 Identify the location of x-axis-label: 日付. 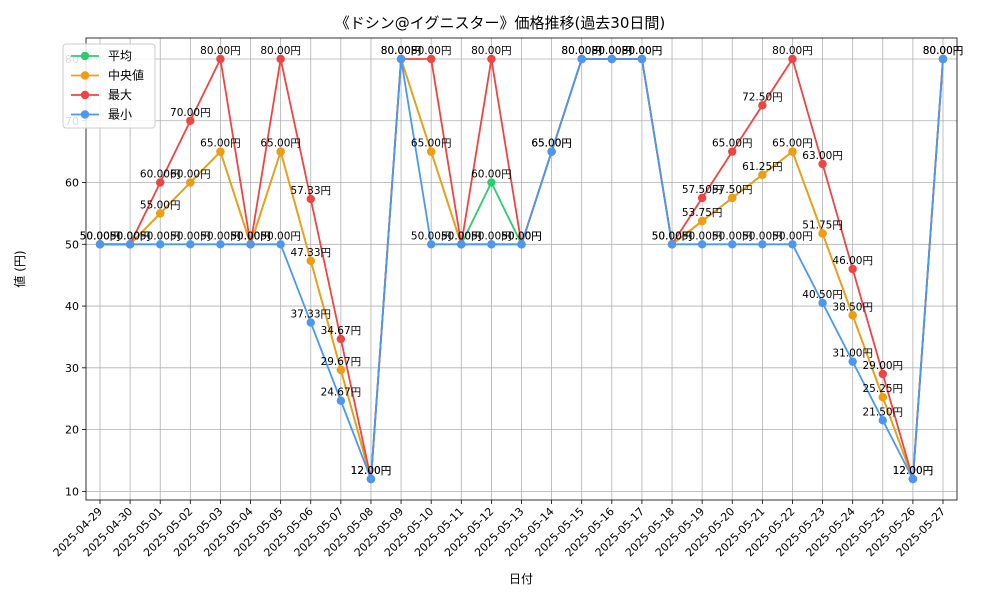
(521, 579).